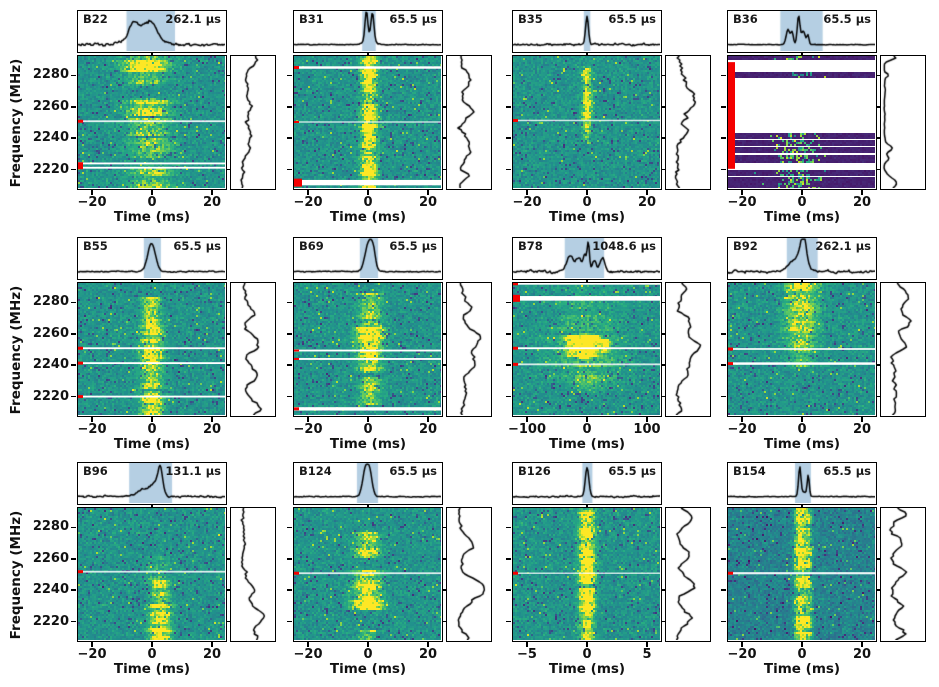  I want to click on y-tick-label: 2280, so click(50, 527).